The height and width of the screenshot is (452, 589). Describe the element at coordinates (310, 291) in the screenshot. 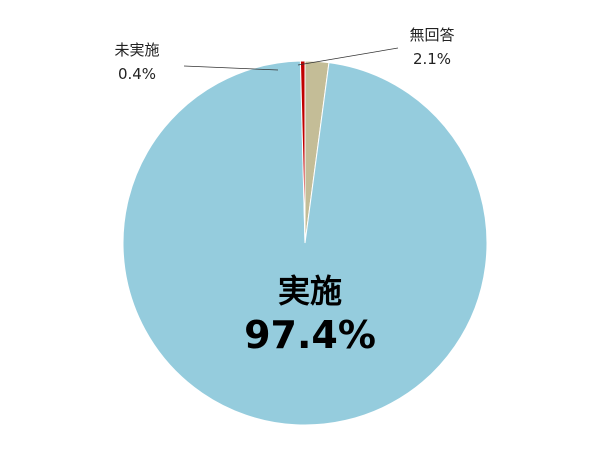

I see `slice-label-implemented: 実施` at that location.